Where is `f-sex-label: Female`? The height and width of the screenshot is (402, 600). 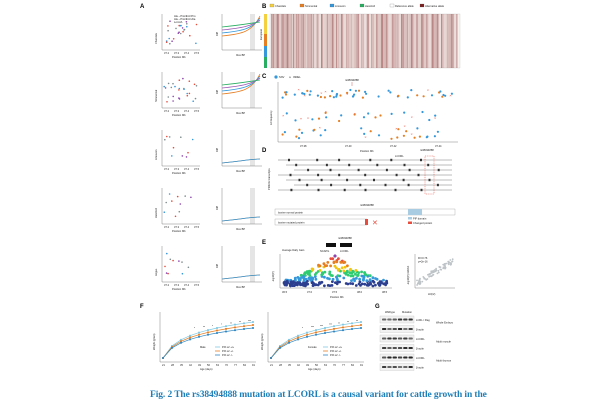 f-sex-label: Female is located at coordinates (312, 347).